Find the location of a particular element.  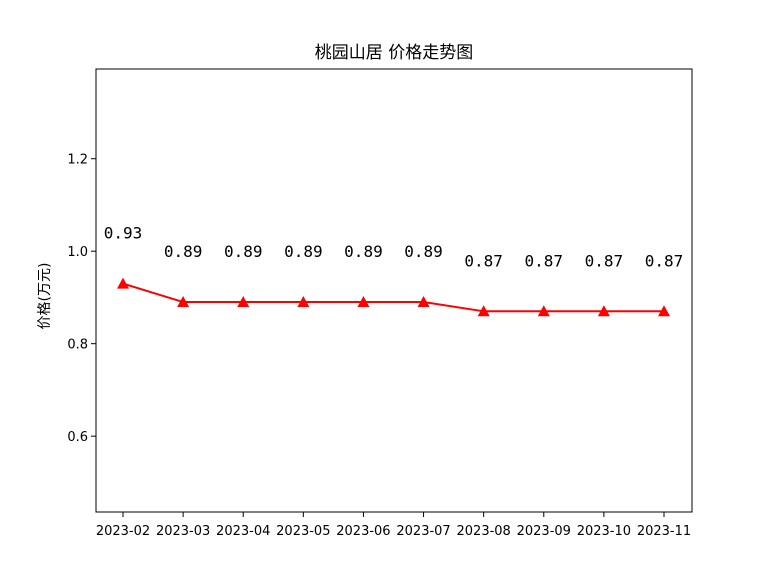

y-axis-label: 价格(万元) is located at coordinates (45, 296).